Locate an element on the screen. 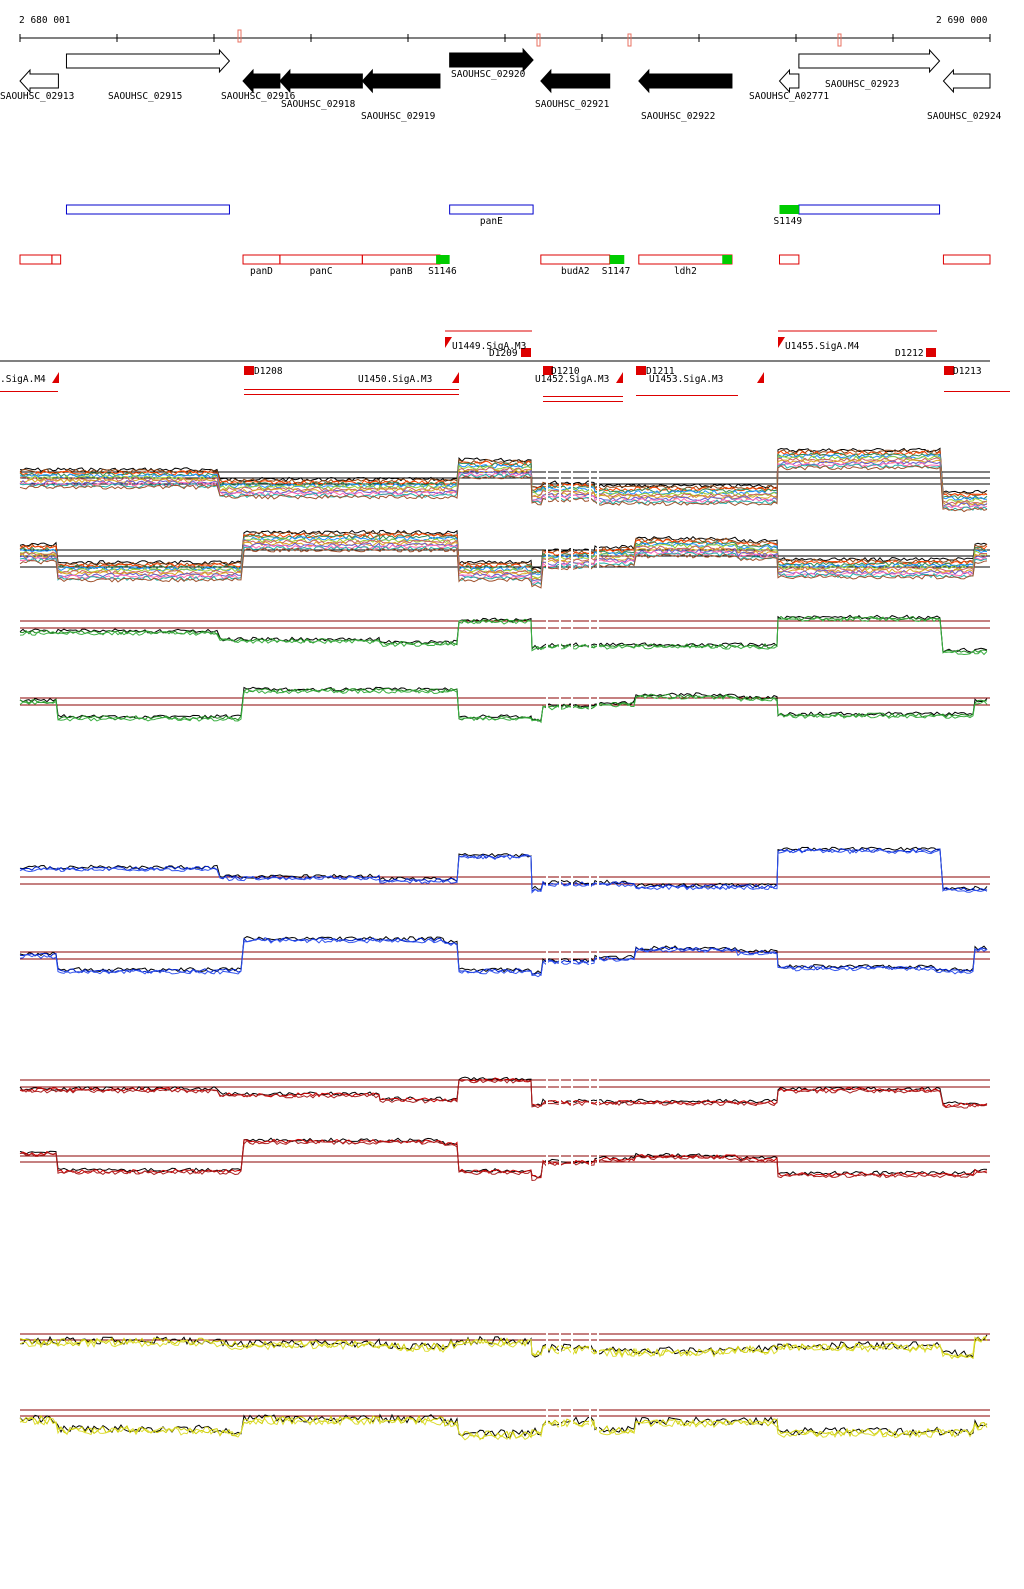 Image resolution: width=1024 pixels, height=1589 pixels. tss-box-d1213 is located at coordinates (949, 370).